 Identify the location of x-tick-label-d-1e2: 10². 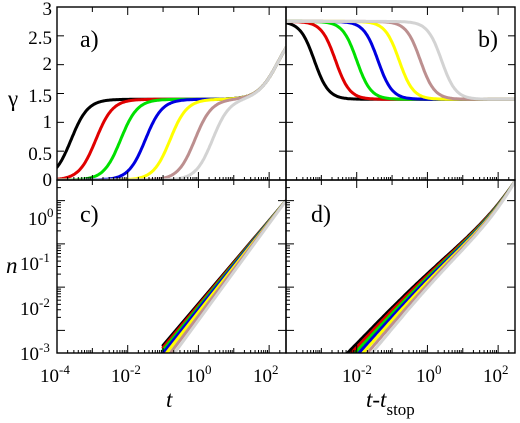
(496, 374).